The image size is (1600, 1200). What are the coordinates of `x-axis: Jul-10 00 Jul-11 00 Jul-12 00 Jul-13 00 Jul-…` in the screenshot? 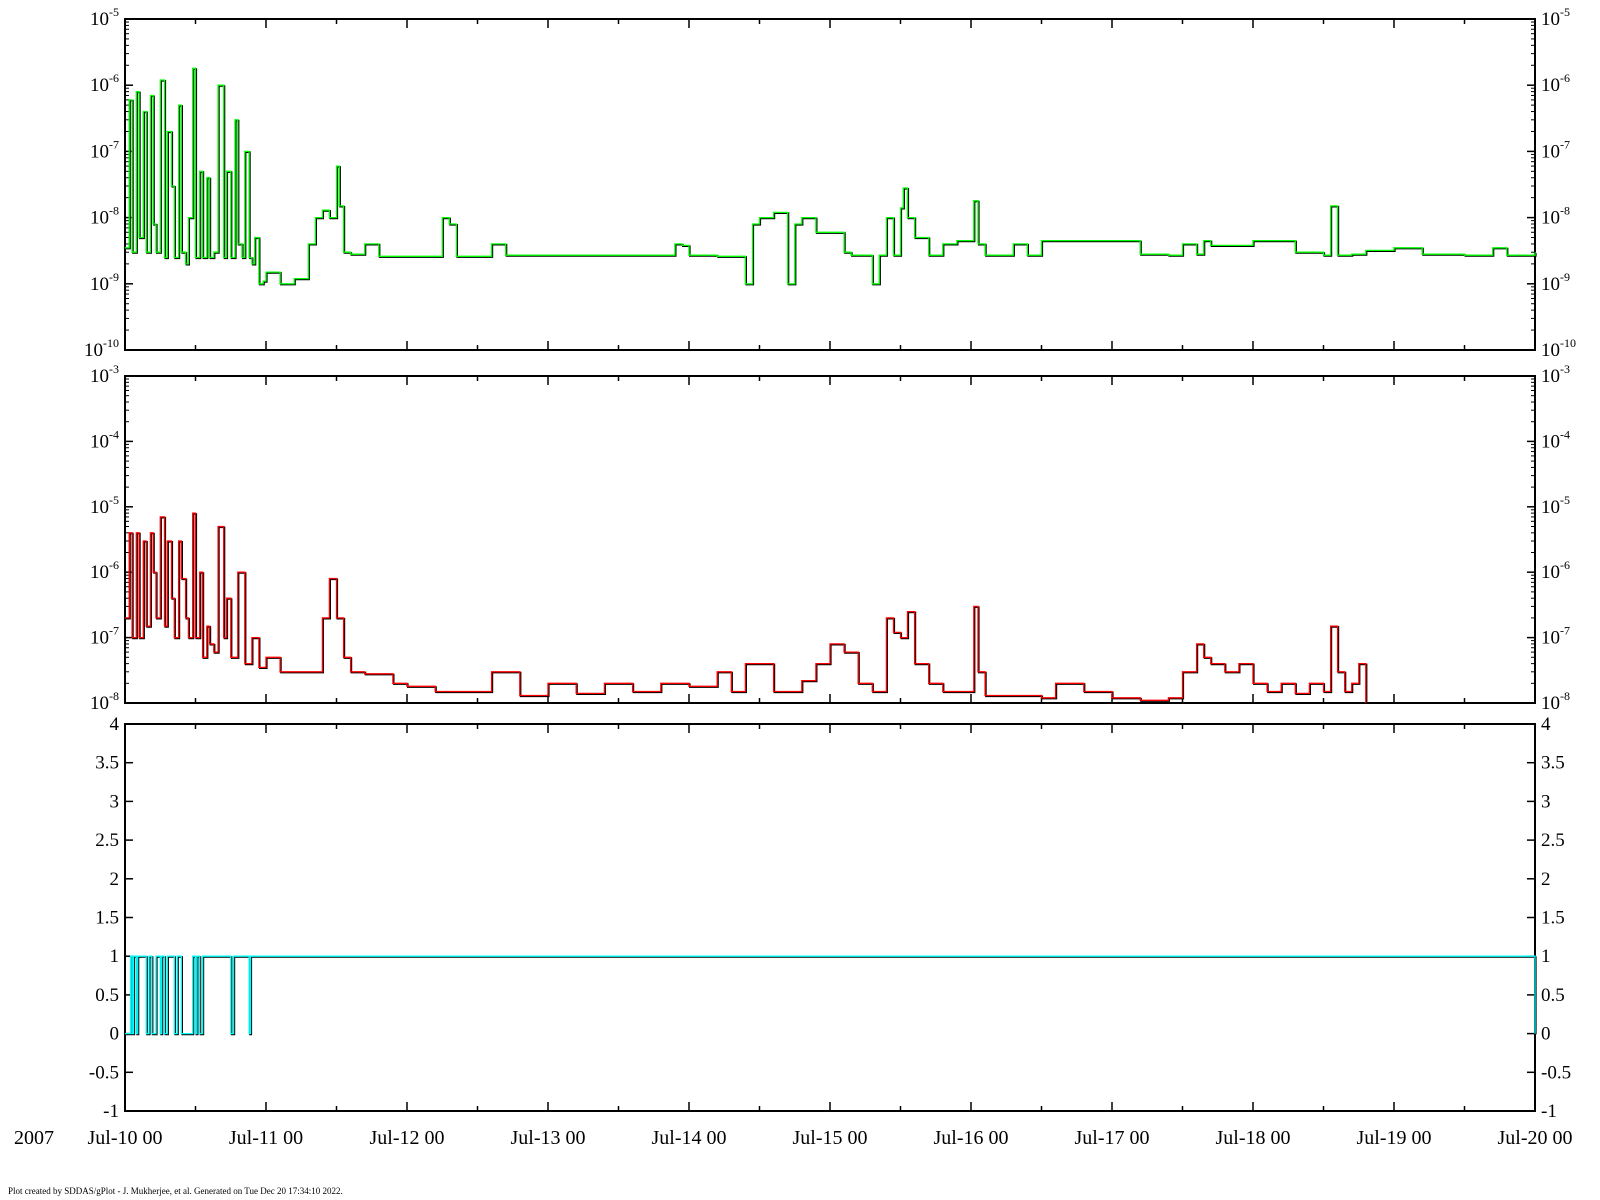 It's located at (830, 1138).